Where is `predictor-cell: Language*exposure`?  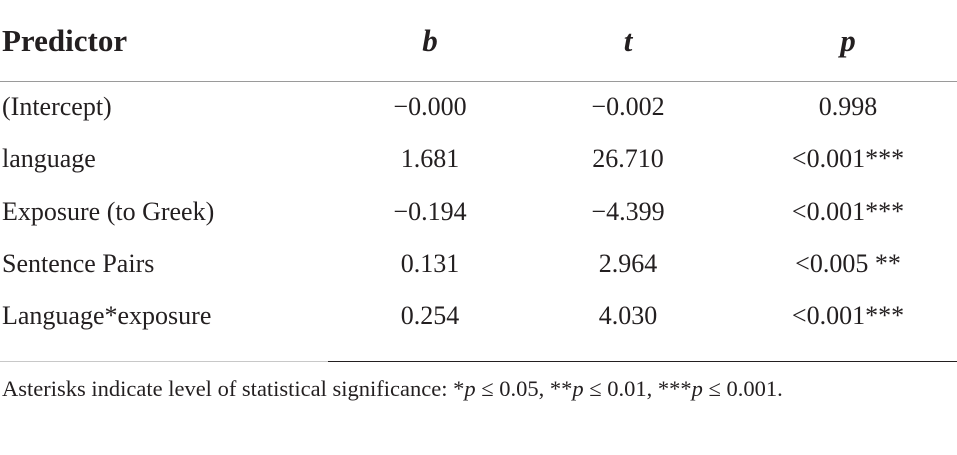 predictor-cell: Language*exposure is located at coordinates (107, 316).